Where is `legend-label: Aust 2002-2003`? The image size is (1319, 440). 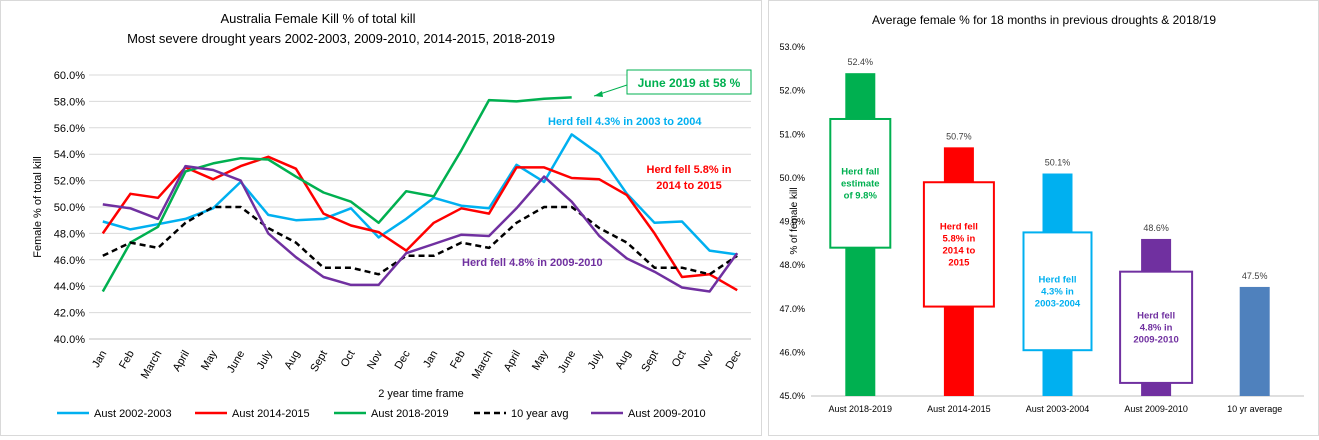
legend-label: Aust 2002-2003 is located at coordinates (133, 414).